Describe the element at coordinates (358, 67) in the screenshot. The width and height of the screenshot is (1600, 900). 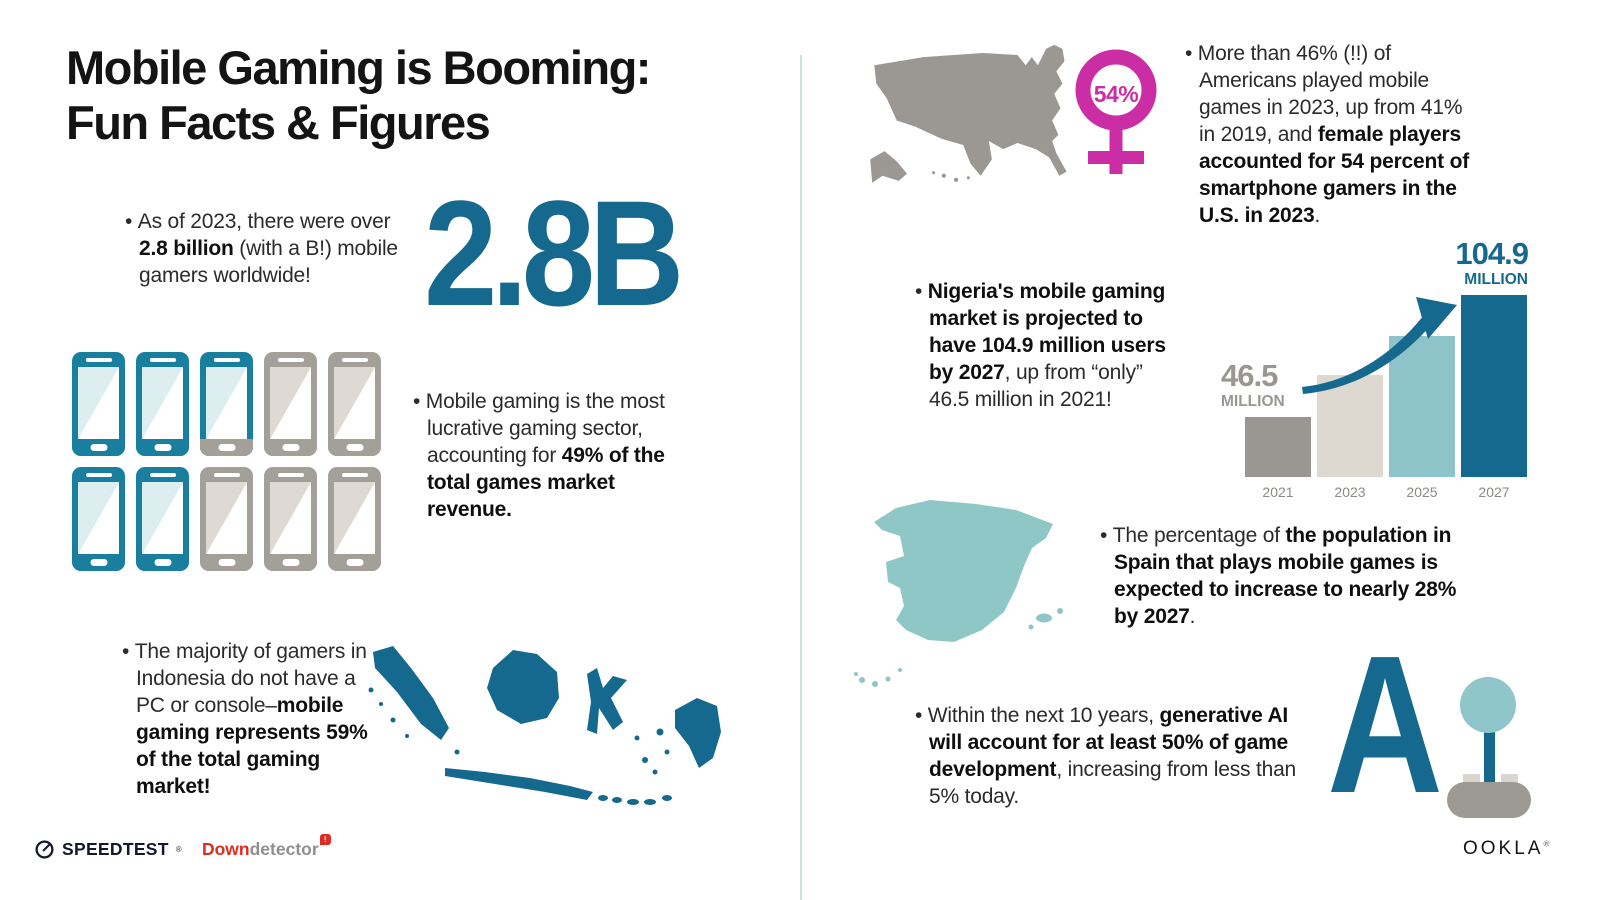
I see `title-line-1: Mobile Gaming is Booming:` at that location.